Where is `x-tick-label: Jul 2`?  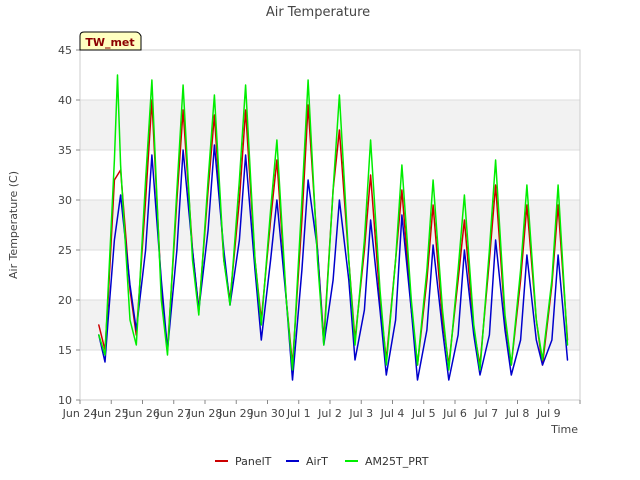 x-tick-label: Jul 2 is located at coordinates (329, 413).